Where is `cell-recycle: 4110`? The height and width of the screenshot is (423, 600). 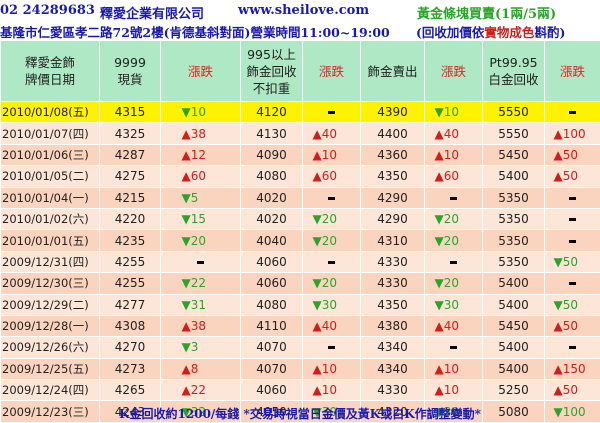
cell-recycle: 4110 is located at coordinates (272, 325).